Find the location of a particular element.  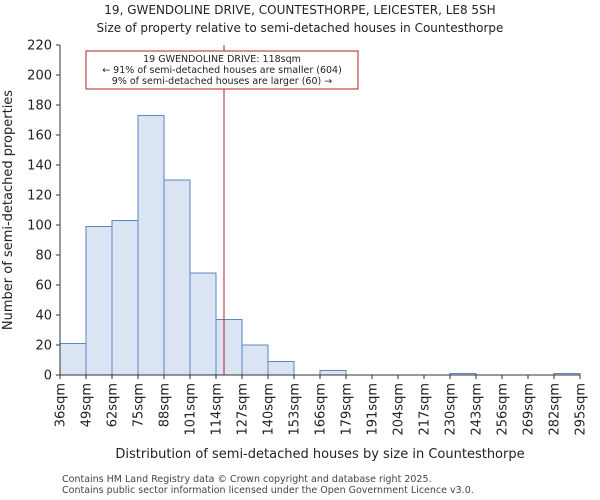

y-tick-label: 40 is located at coordinates (43, 316).